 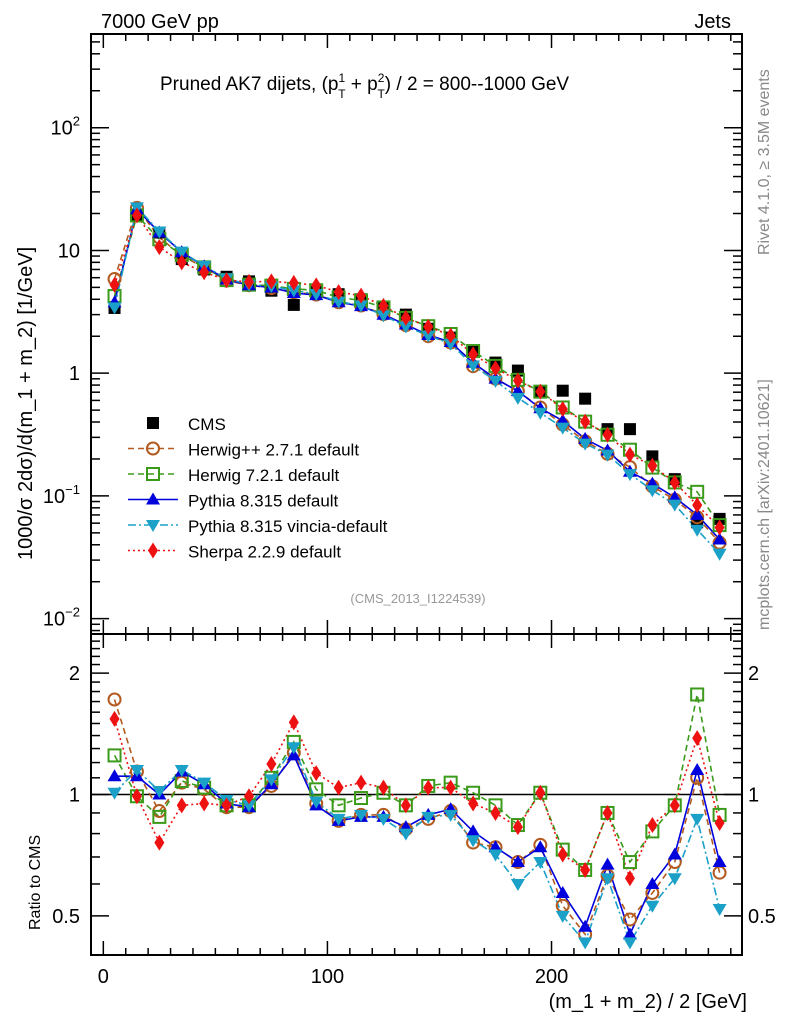 I want to click on ratio-y-tick-label: 0.5, so click(x=66, y=917).